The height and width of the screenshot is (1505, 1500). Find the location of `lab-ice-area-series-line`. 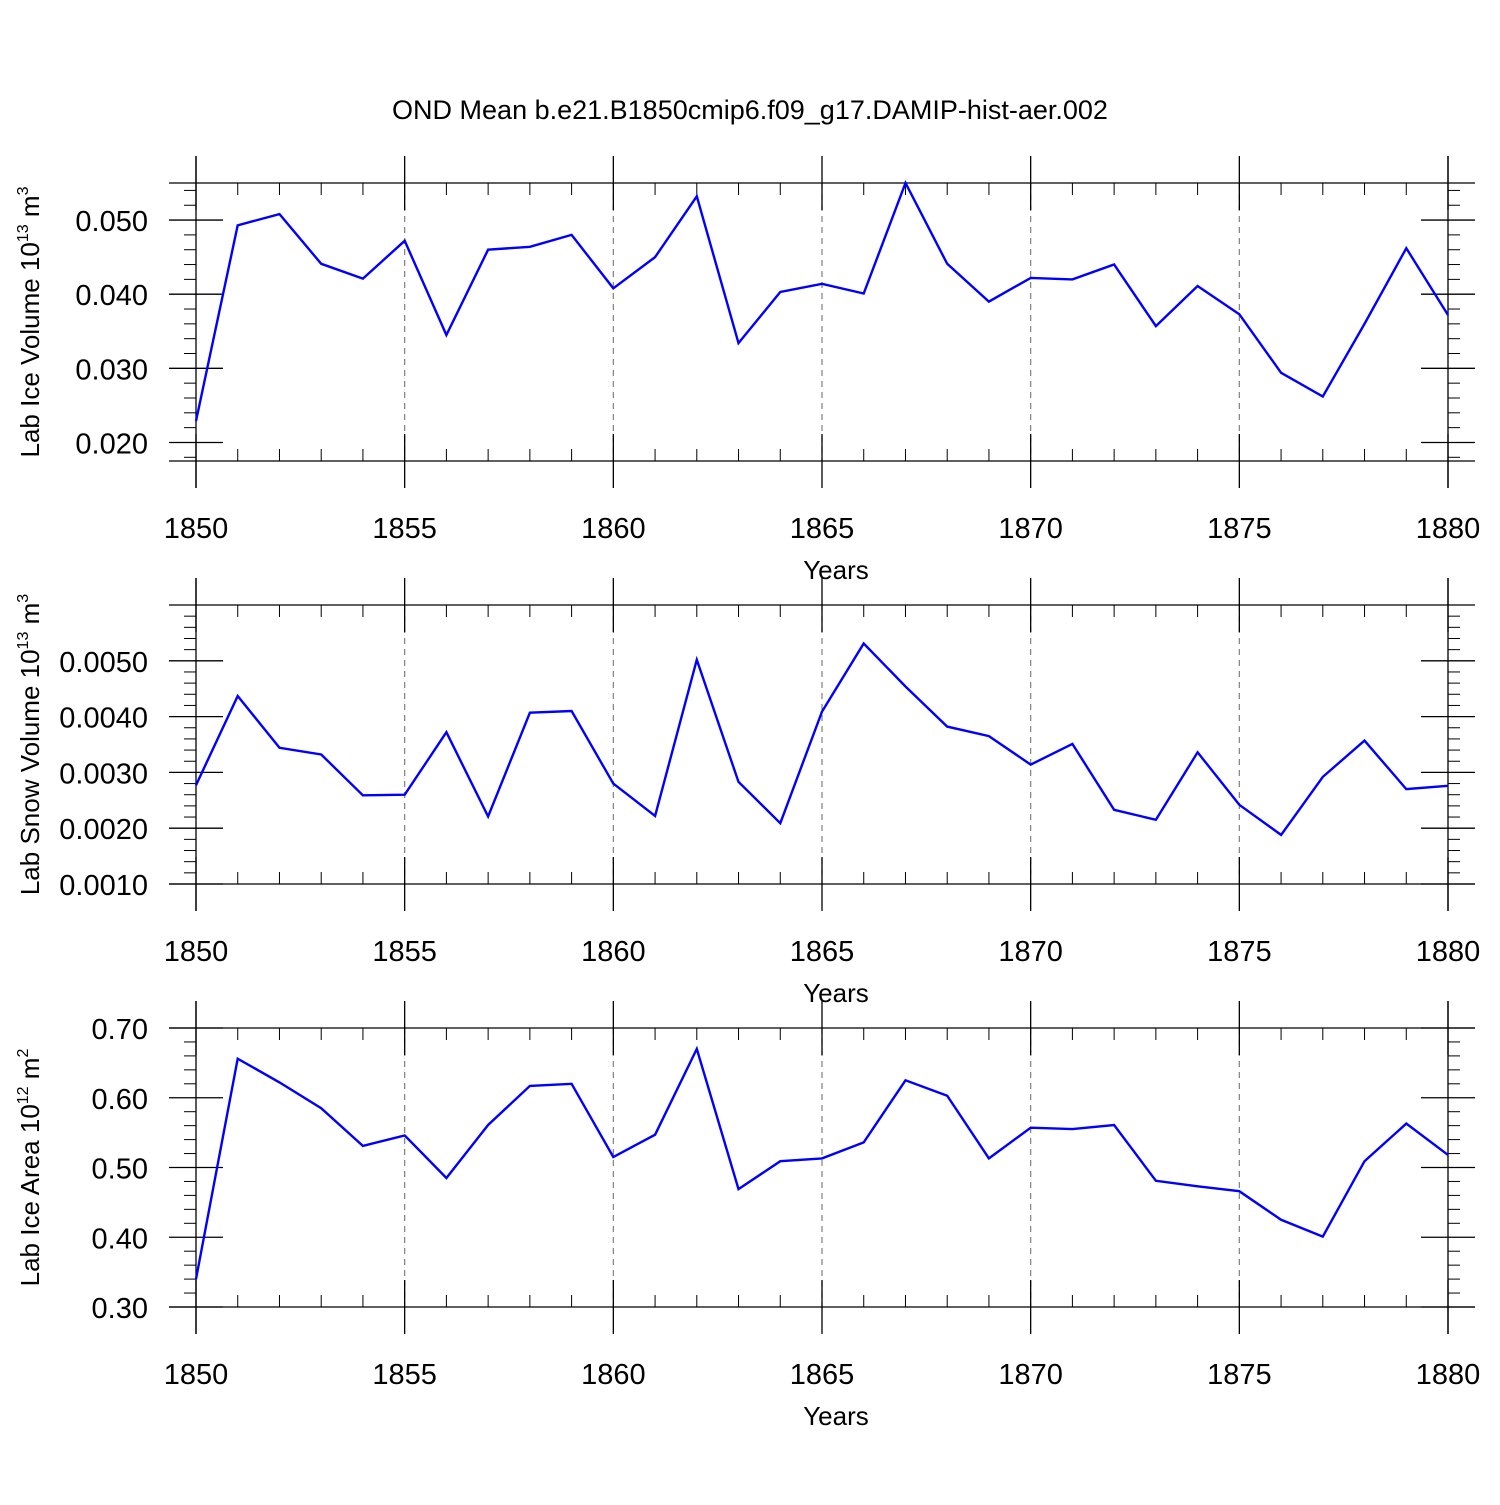

lab-ice-area-series-line is located at coordinates (821, 1162).